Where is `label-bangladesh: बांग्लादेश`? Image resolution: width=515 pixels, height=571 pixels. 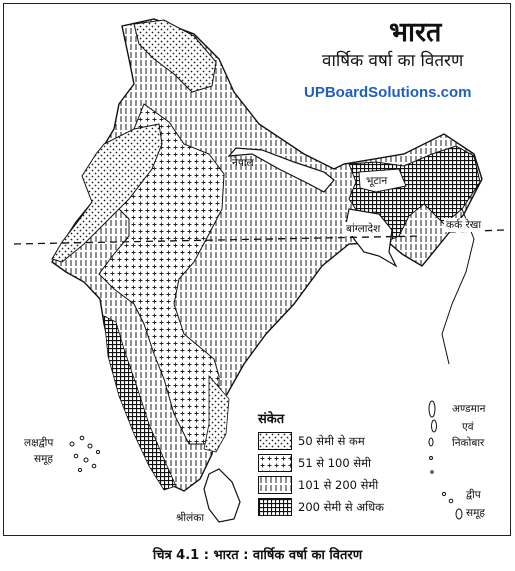
label-bangladesh: बांग्लादेश is located at coordinates (363, 229).